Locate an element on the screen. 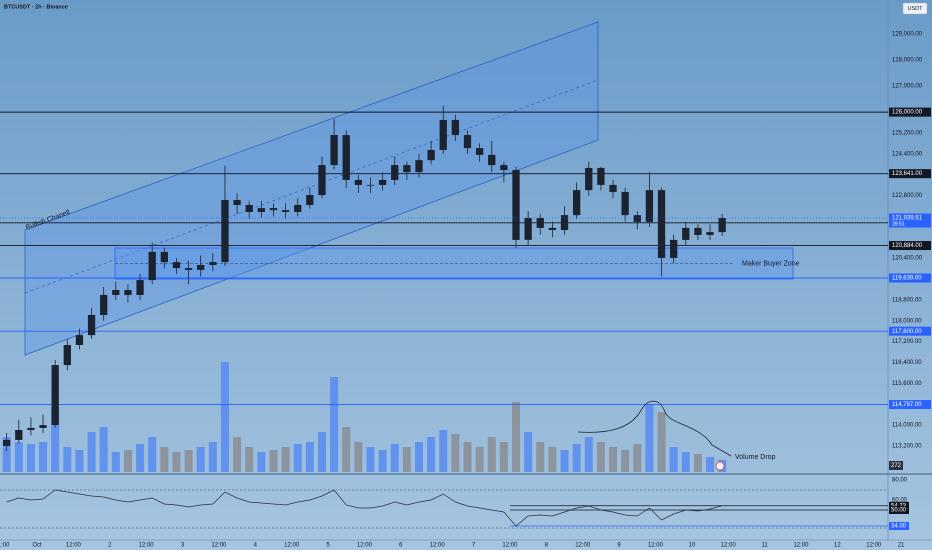 Image resolution: width=932 pixels, height=550 pixels. level-label: 126,000.00 is located at coordinates (907, 113).